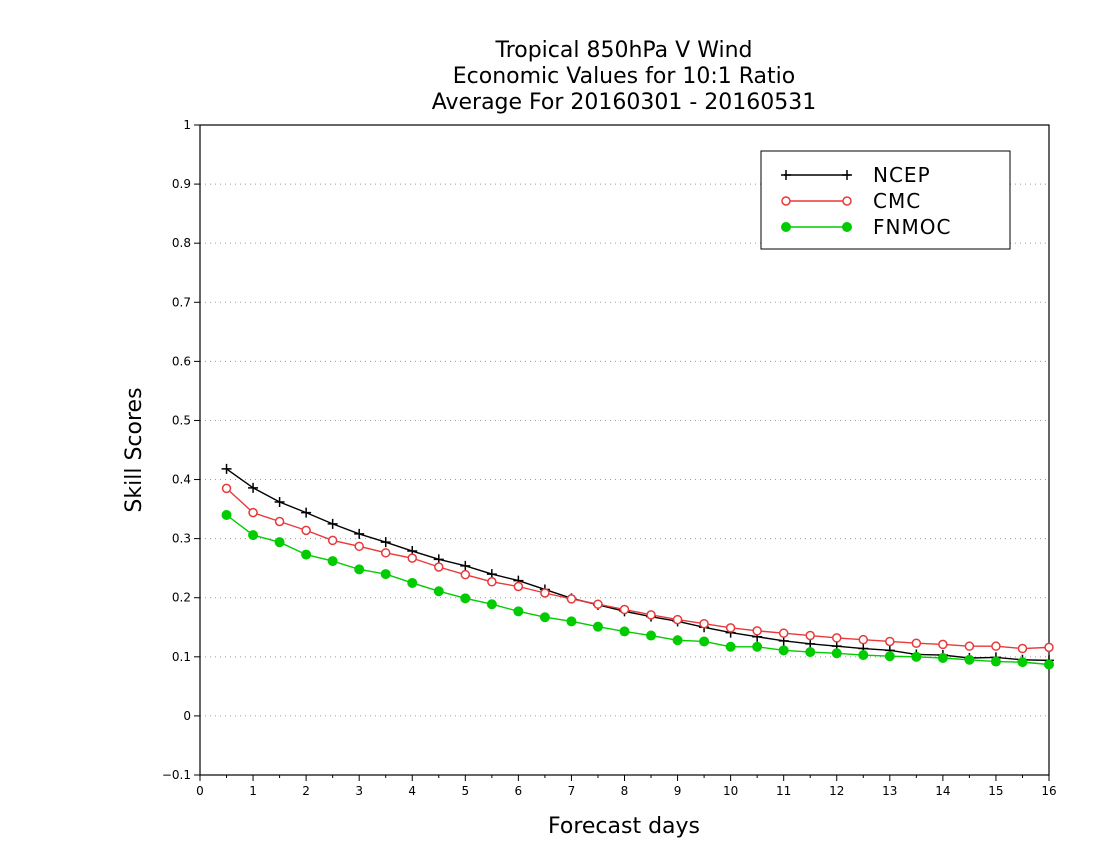 The image size is (1100, 850). Describe the element at coordinates (181, 302) in the screenshot. I see `y-tick-label: 0.7` at that location.